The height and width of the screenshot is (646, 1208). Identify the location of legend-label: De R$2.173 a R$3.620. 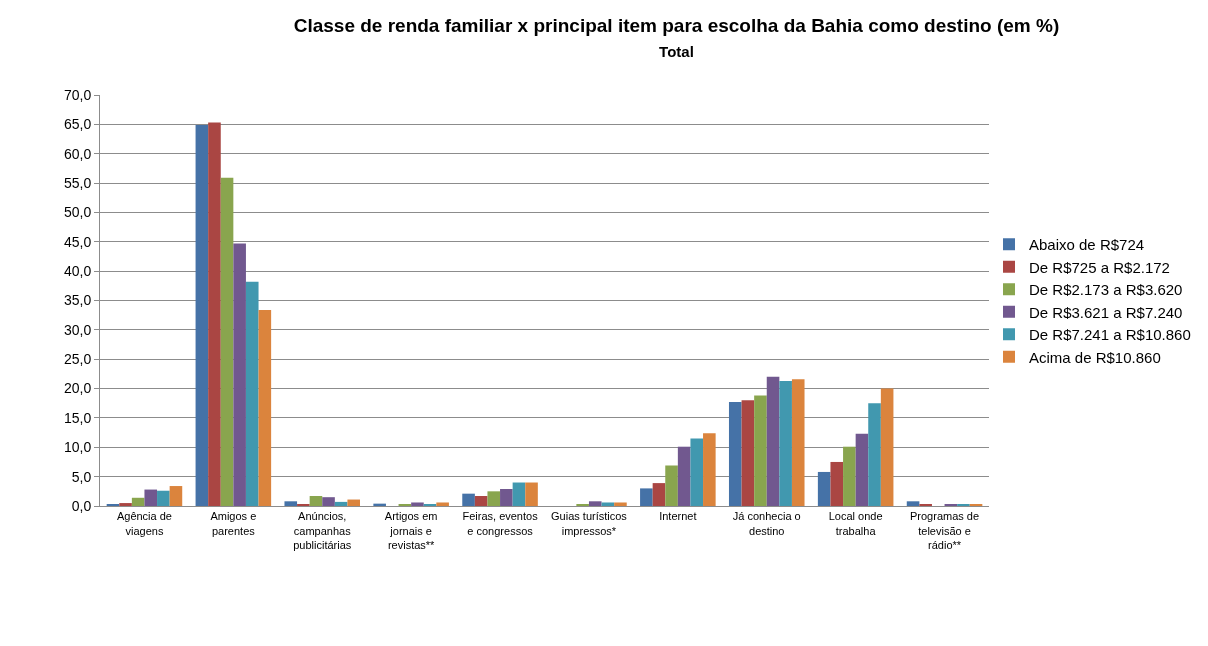
(1106, 290).